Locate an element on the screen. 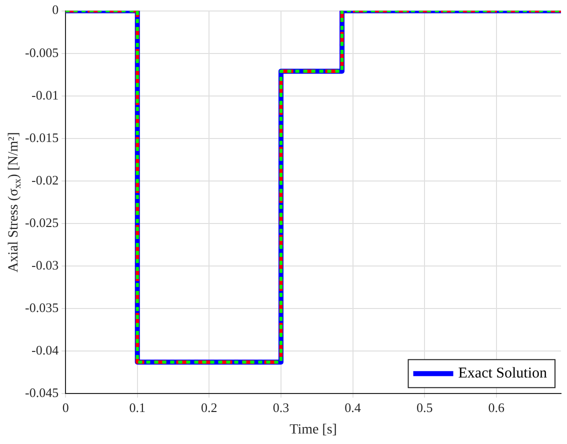  y-tick-label: -0.04 is located at coordinates (45, 350).